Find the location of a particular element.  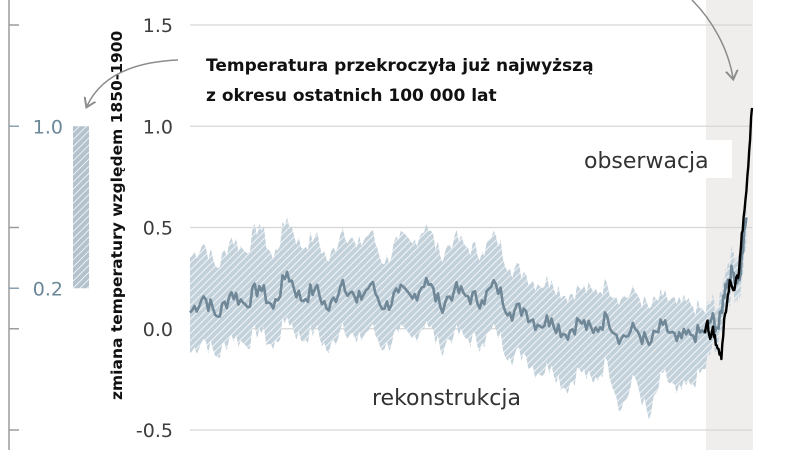

paleo-low-label: 0.2 is located at coordinates (48, 289).